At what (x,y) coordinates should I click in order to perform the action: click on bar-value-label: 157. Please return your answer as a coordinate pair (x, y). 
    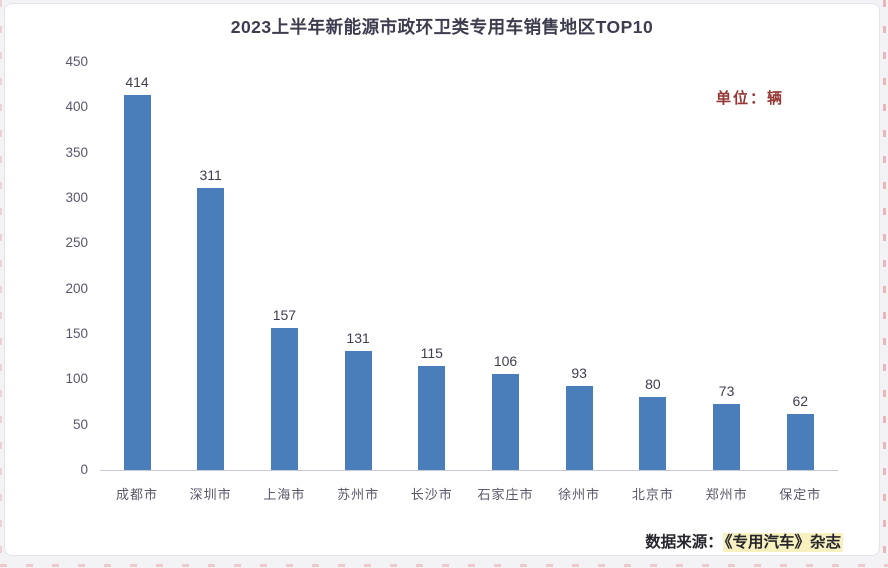
    Looking at the image, I should click on (284, 315).